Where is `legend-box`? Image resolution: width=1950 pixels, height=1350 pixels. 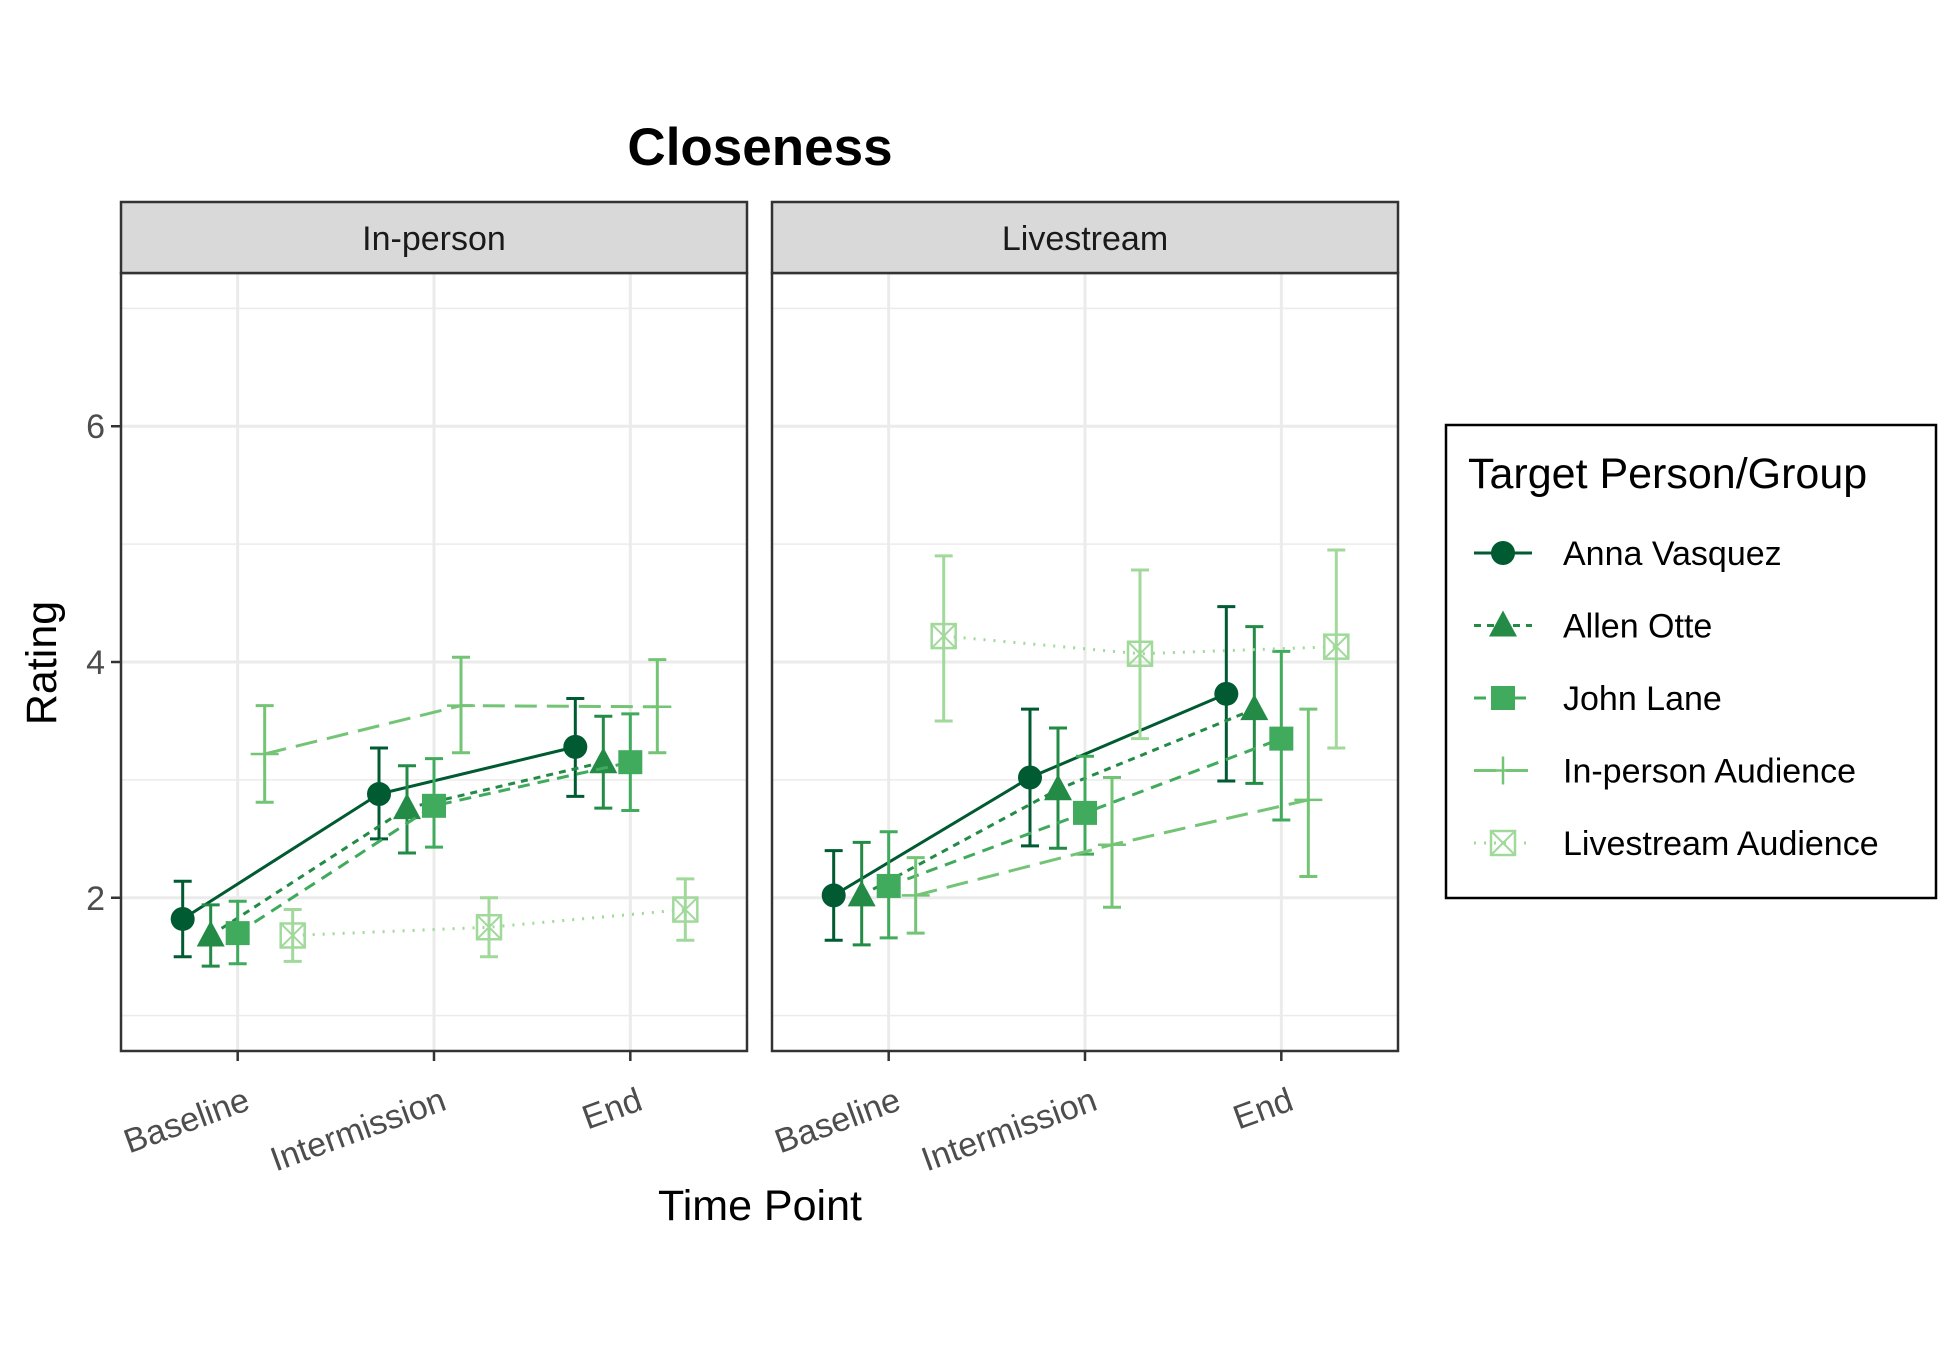
legend-box is located at coordinates (1691, 661).